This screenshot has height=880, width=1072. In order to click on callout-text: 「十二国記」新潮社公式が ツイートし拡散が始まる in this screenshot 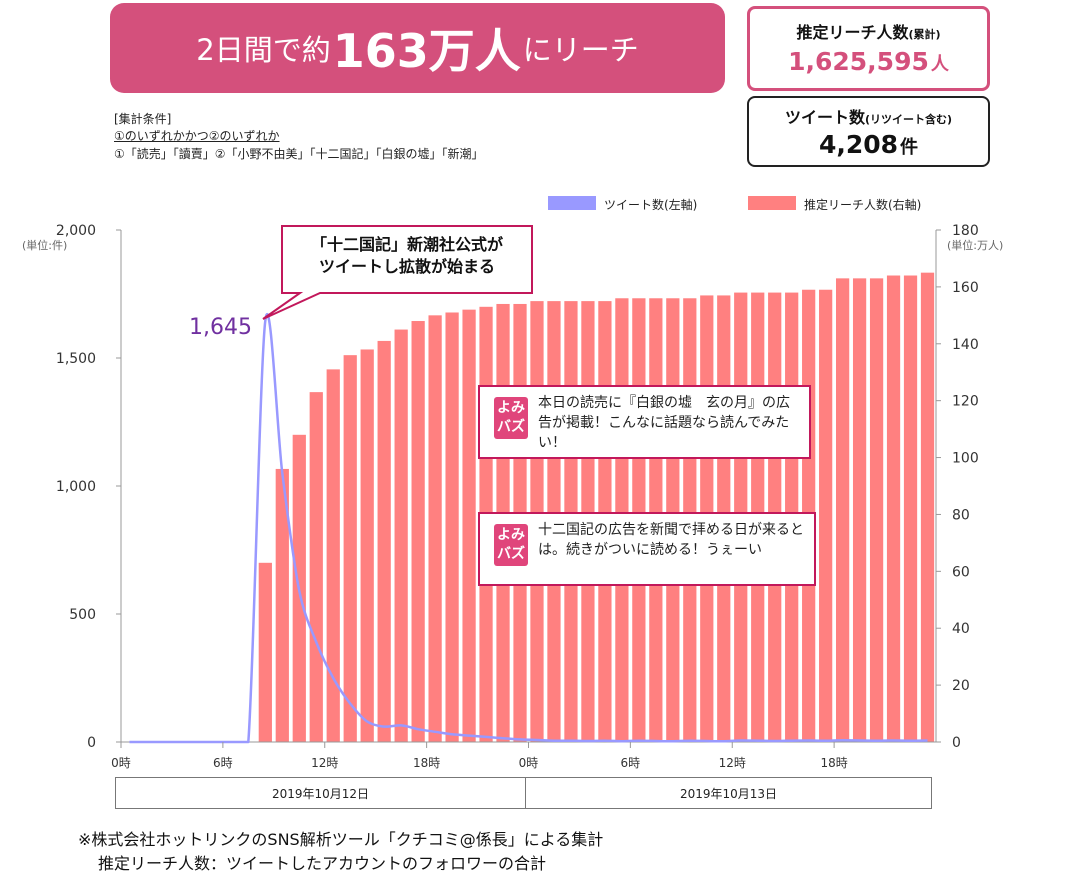, I will do `click(407, 256)`.